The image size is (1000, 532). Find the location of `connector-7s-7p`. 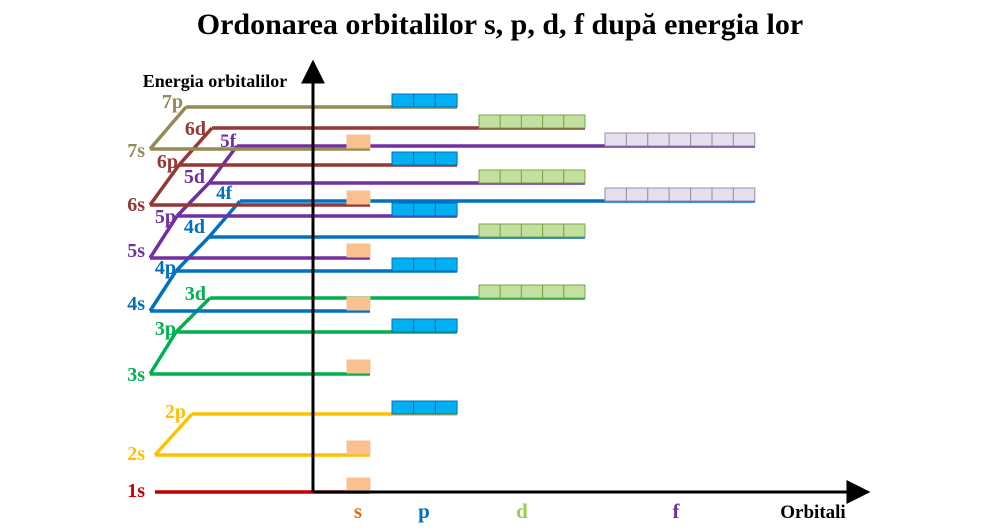

connector-7s-7p is located at coordinates (168, 128).